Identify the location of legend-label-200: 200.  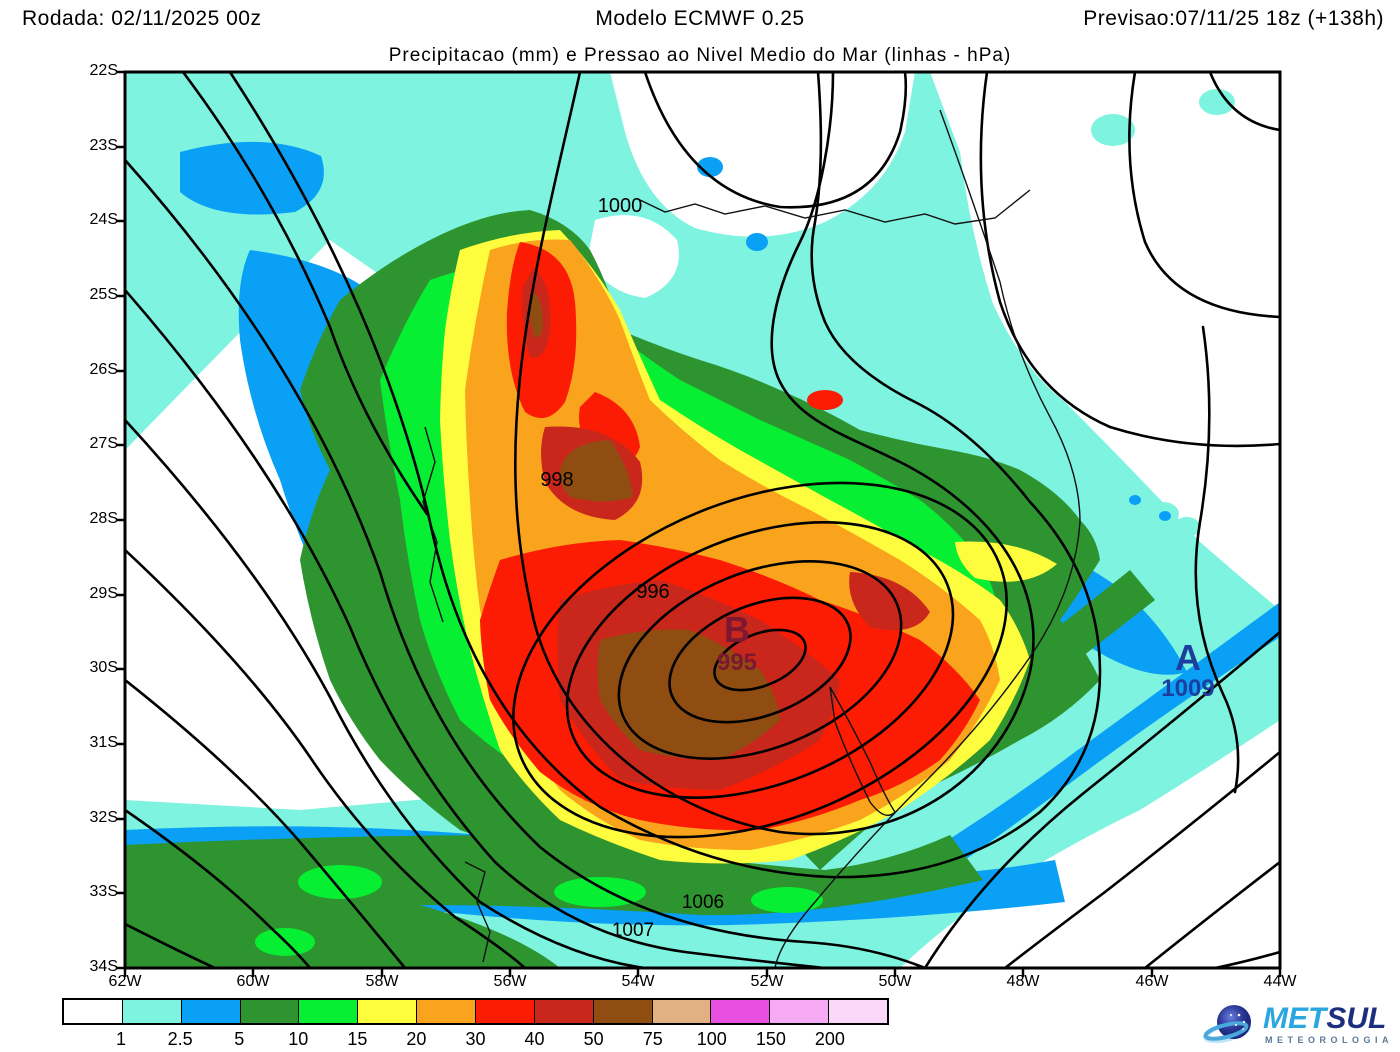
(829, 1039).